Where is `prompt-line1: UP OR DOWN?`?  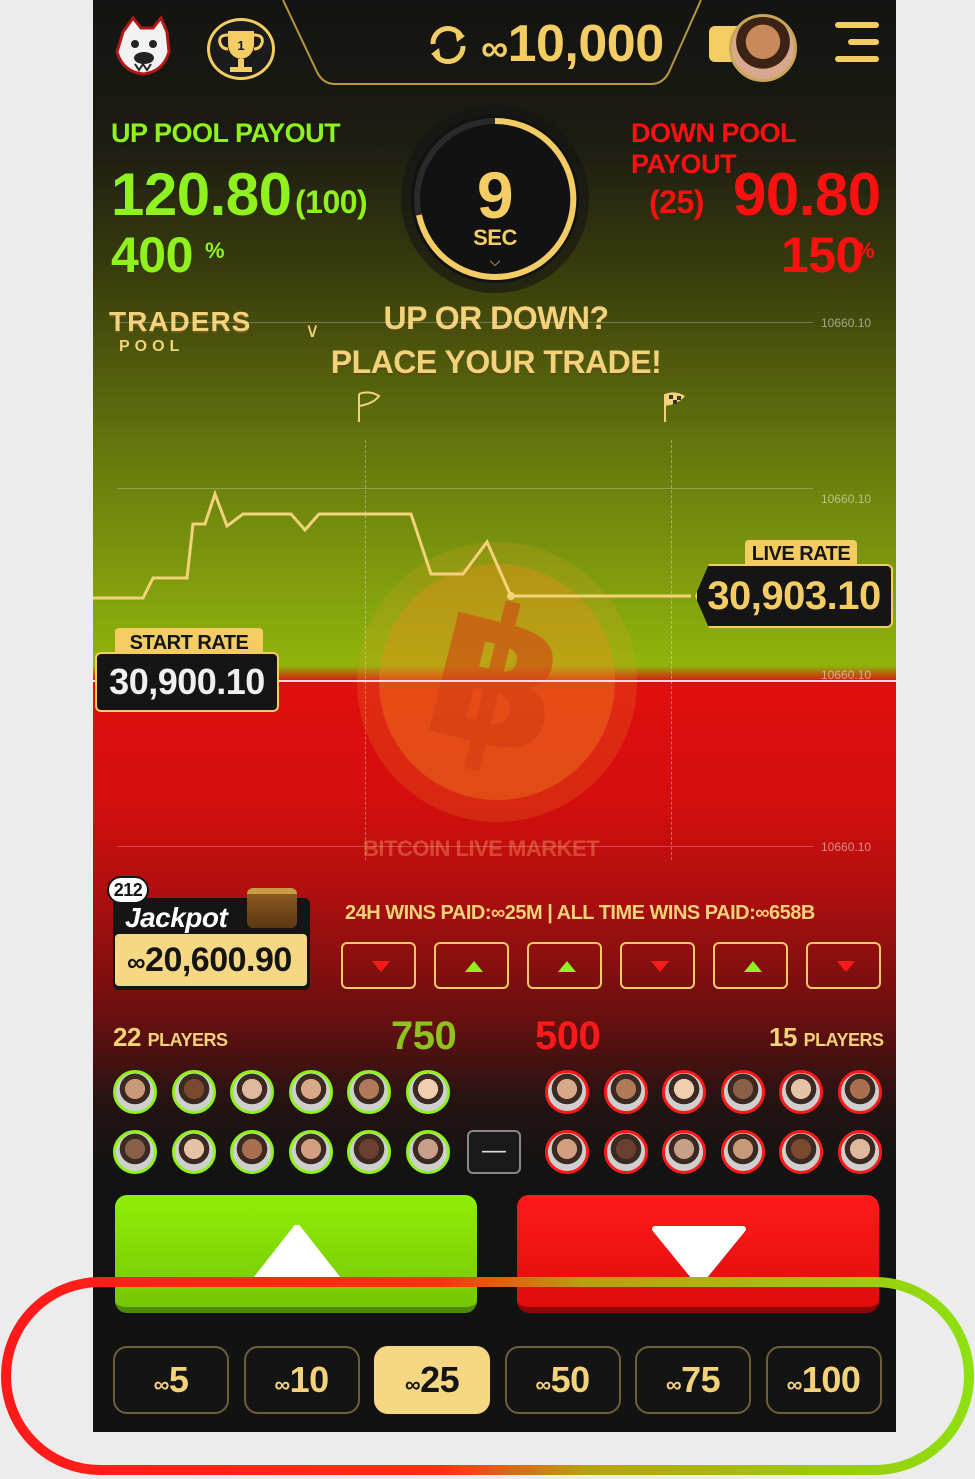 prompt-line1: UP OR DOWN? is located at coordinates (496, 318).